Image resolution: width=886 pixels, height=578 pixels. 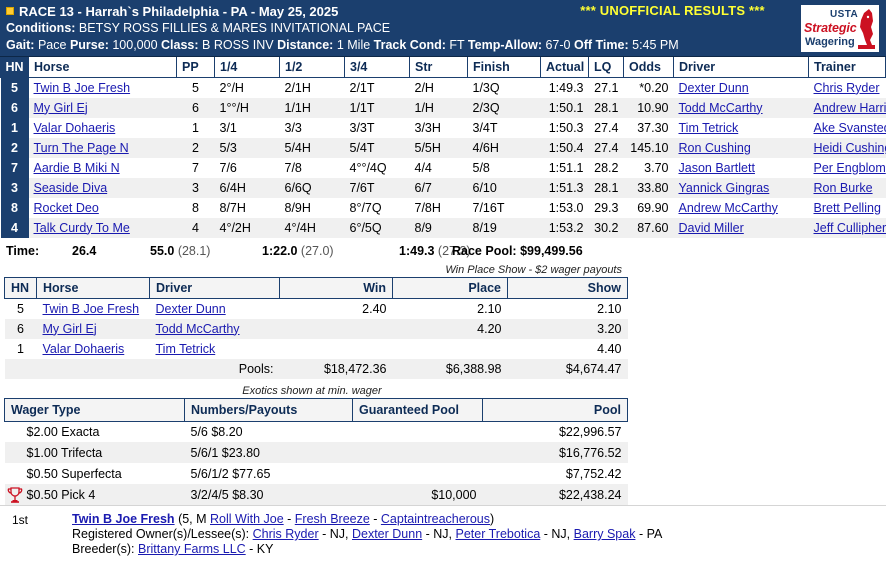 What do you see at coordinates (377, 147) in the screenshot?
I see `result-three-quarter: 5/4T` at bounding box center [377, 147].